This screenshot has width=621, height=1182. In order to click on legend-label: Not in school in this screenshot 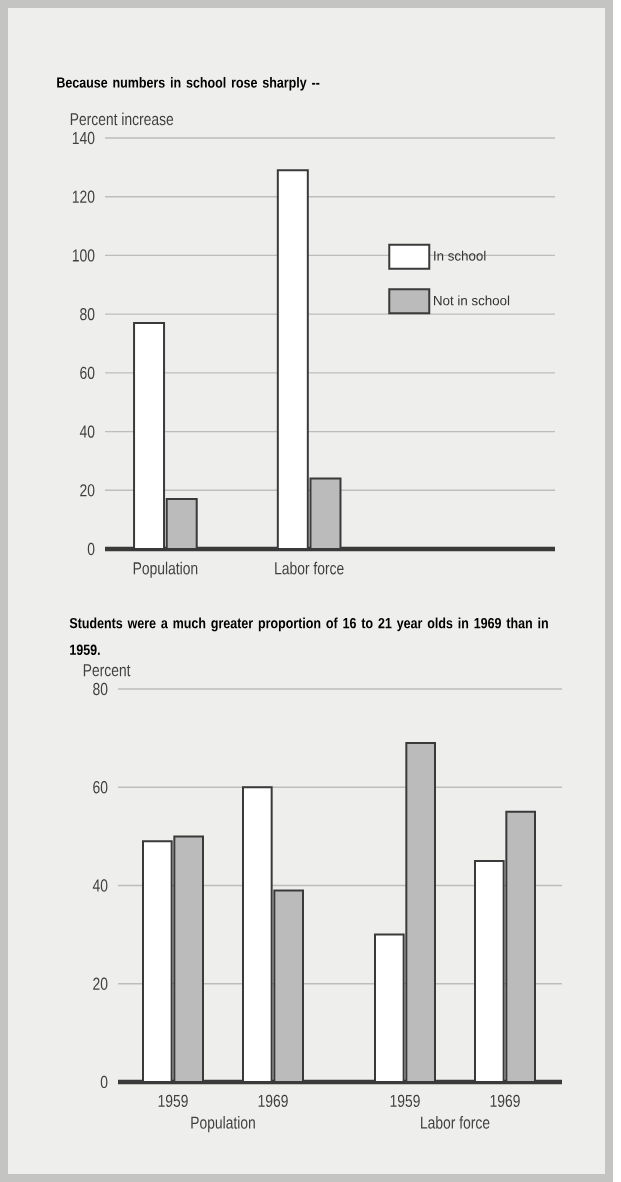, I will do `click(472, 300)`.